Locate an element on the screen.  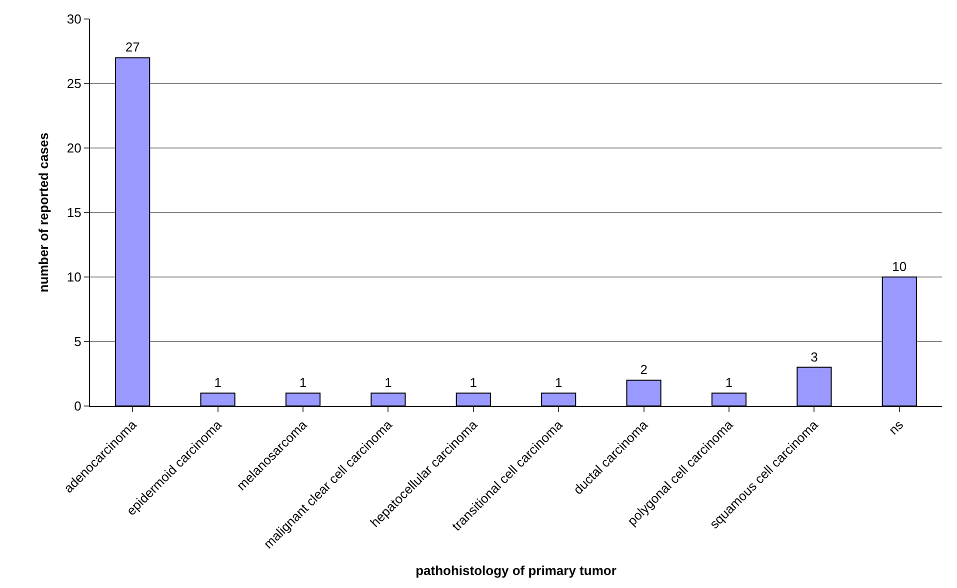
data-label: 27 is located at coordinates (132, 47).